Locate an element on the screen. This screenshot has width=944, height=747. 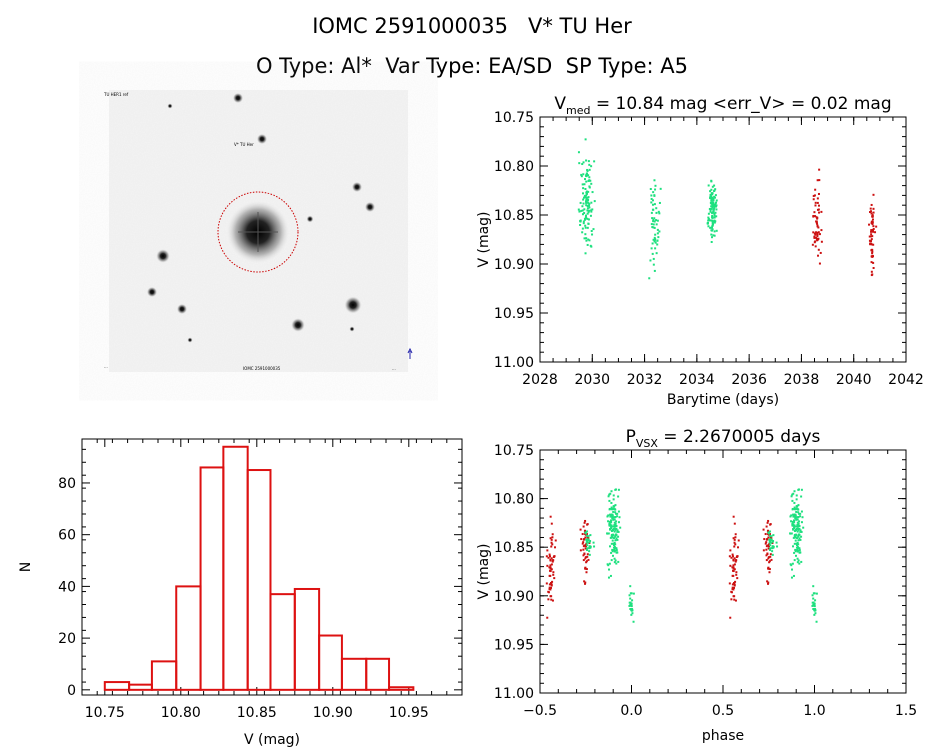
image-corner-label: TU HER1 ref is located at coordinates (116, 94).